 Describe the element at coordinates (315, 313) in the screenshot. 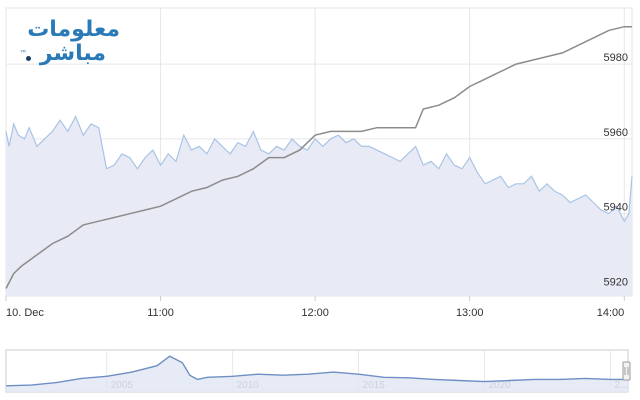

I see `x-tick-label: 12:00` at that location.